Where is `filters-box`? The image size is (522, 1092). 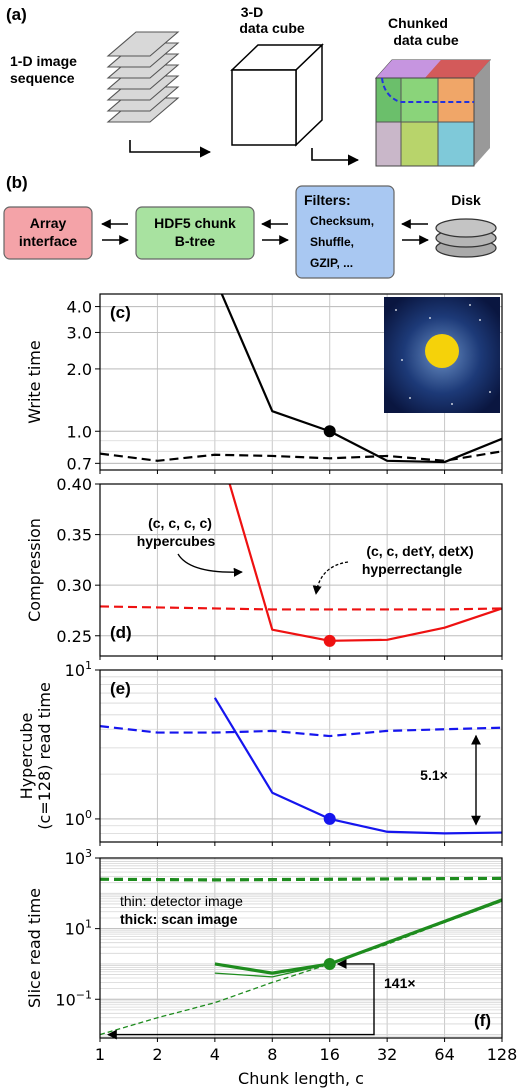
filters-box is located at coordinates (345, 232).